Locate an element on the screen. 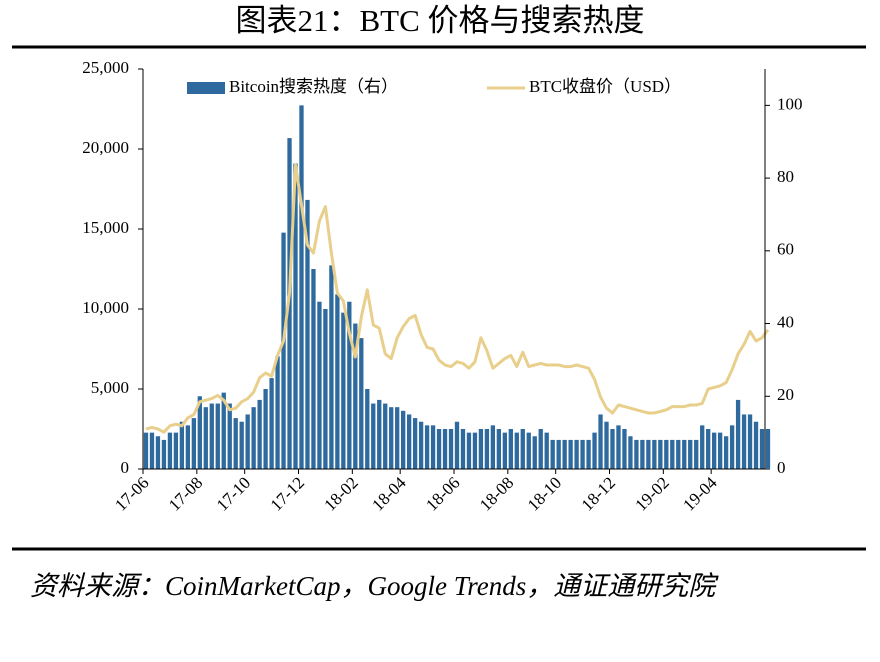 Image resolution: width=880 pixels, height=662 pixels. x-tick-label: 18-02 is located at coordinates (340, 493).